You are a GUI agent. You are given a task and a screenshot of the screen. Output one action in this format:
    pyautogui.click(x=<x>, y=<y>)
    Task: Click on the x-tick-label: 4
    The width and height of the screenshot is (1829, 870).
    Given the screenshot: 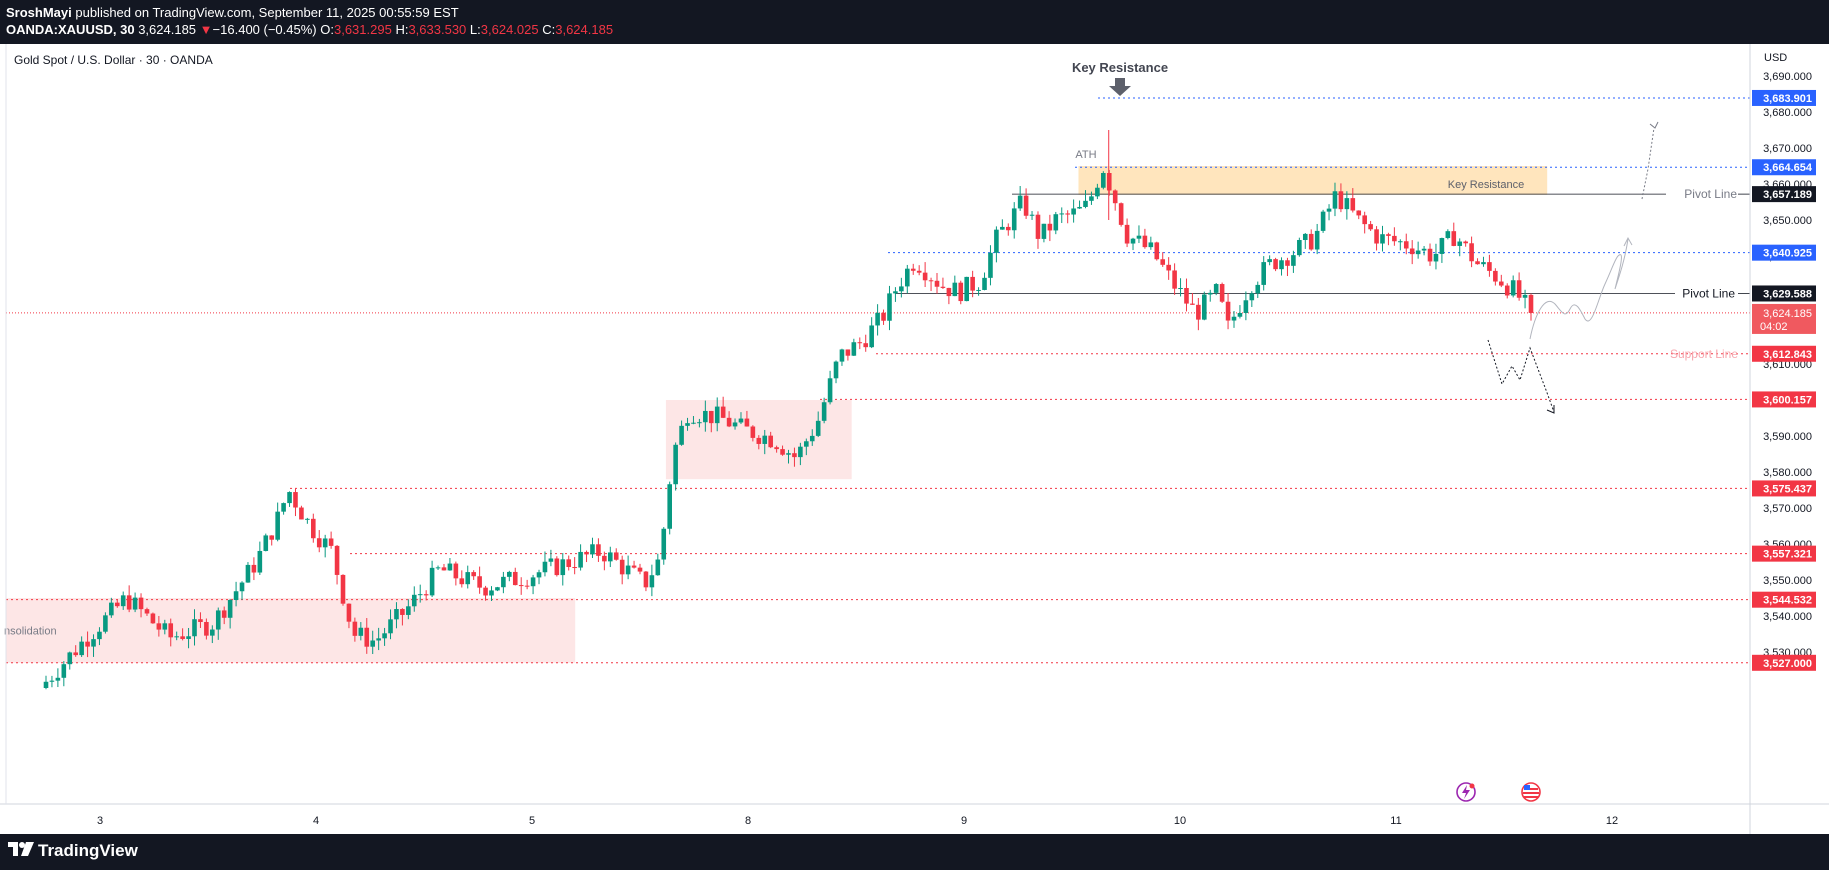 What is the action you would take?
    pyautogui.click(x=316, y=821)
    